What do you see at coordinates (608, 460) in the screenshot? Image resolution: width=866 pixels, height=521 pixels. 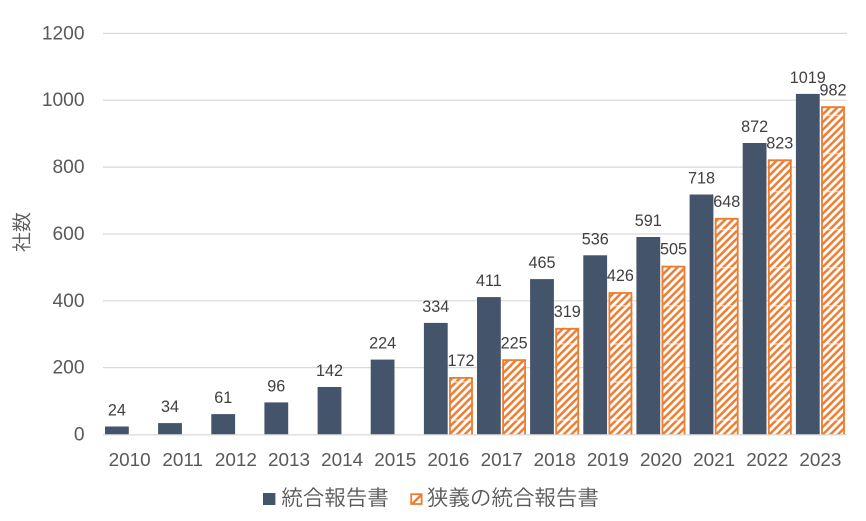 I see `svg-text: 2019` at bounding box center [608, 460].